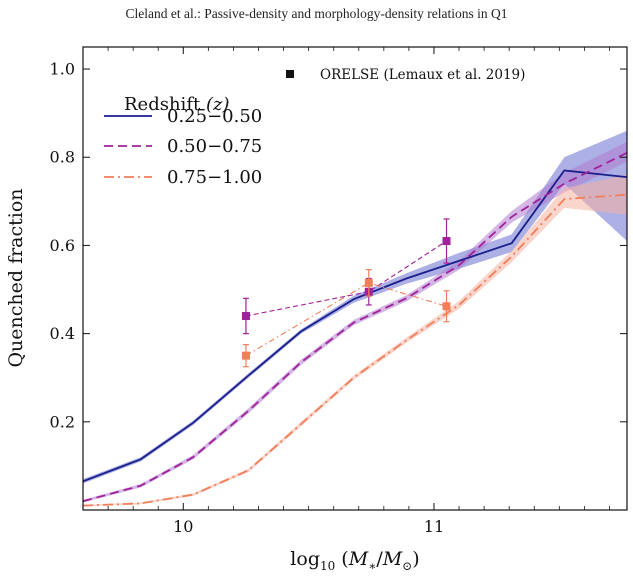  I want to click on orelse-observations, so click(346, 293).